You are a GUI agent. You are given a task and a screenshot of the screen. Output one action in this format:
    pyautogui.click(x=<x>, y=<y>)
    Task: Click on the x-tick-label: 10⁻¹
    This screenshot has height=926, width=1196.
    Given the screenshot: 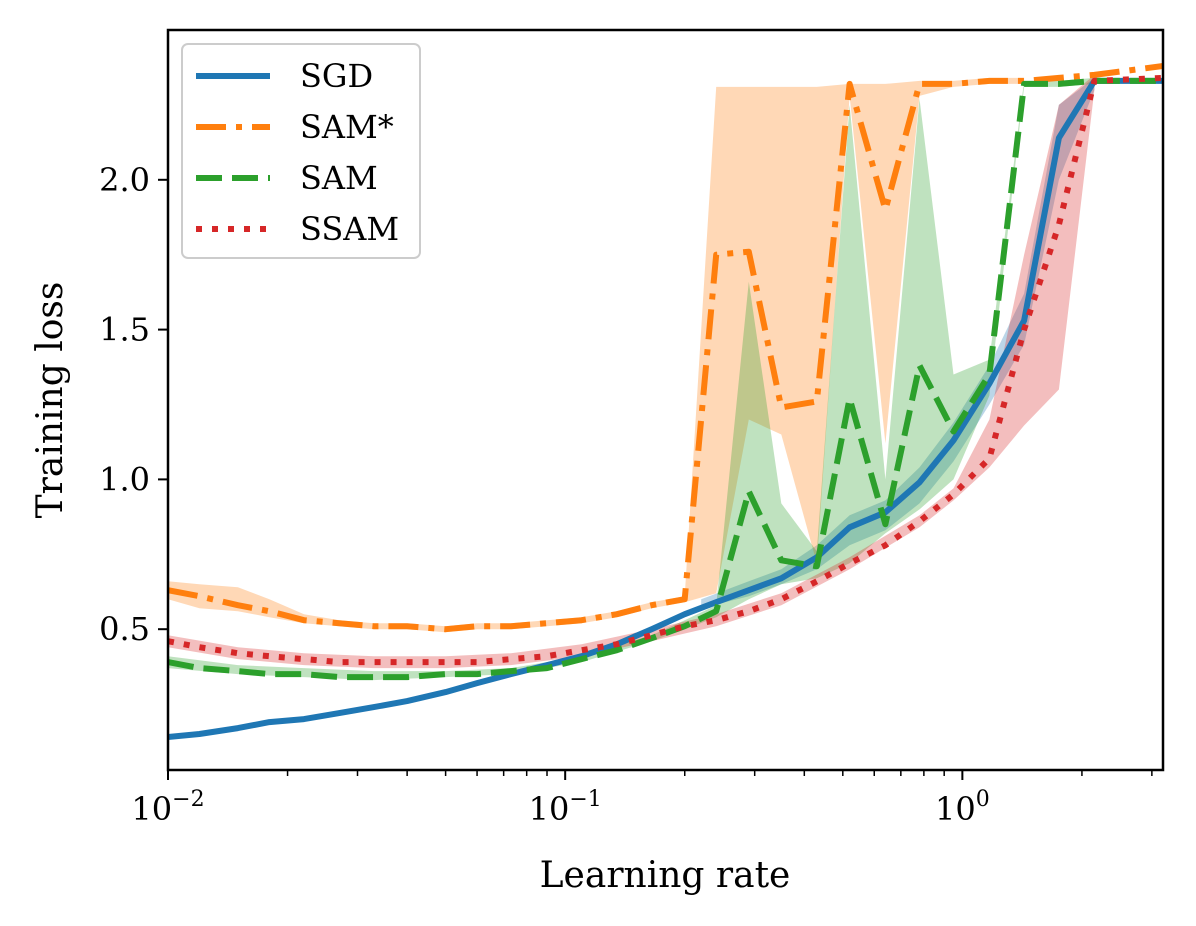 What is the action you would take?
    pyautogui.click(x=565, y=807)
    